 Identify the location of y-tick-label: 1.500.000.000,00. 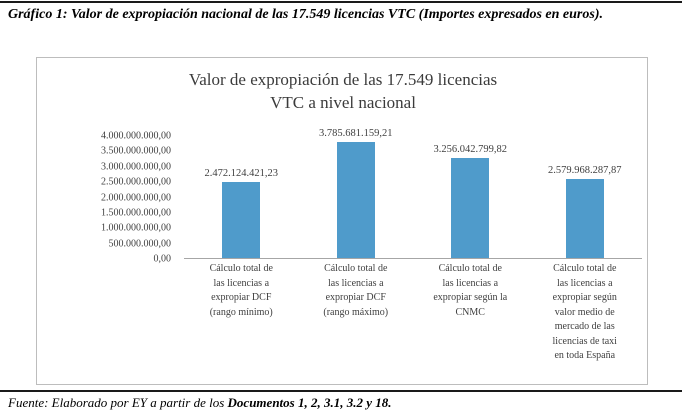
(136, 213).